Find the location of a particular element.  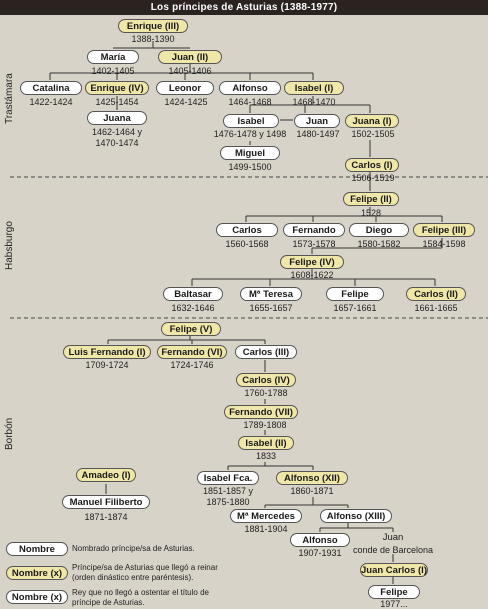

dates-felipe-habsburgo: 1657-1661 is located at coordinates (355, 308).